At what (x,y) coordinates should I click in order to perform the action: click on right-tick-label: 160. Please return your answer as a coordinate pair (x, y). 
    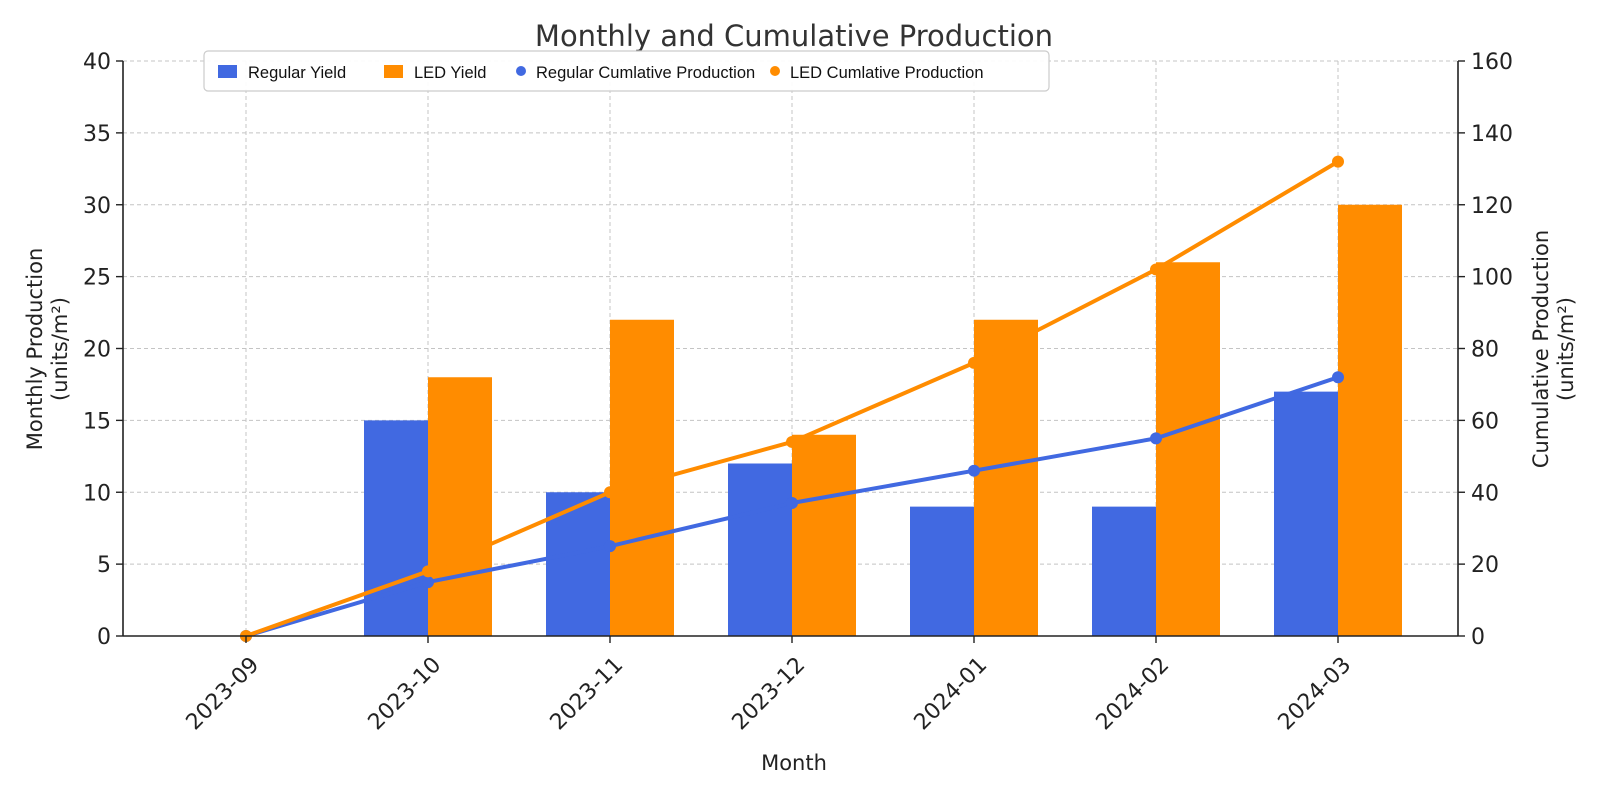
    Looking at the image, I should click on (1492, 62).